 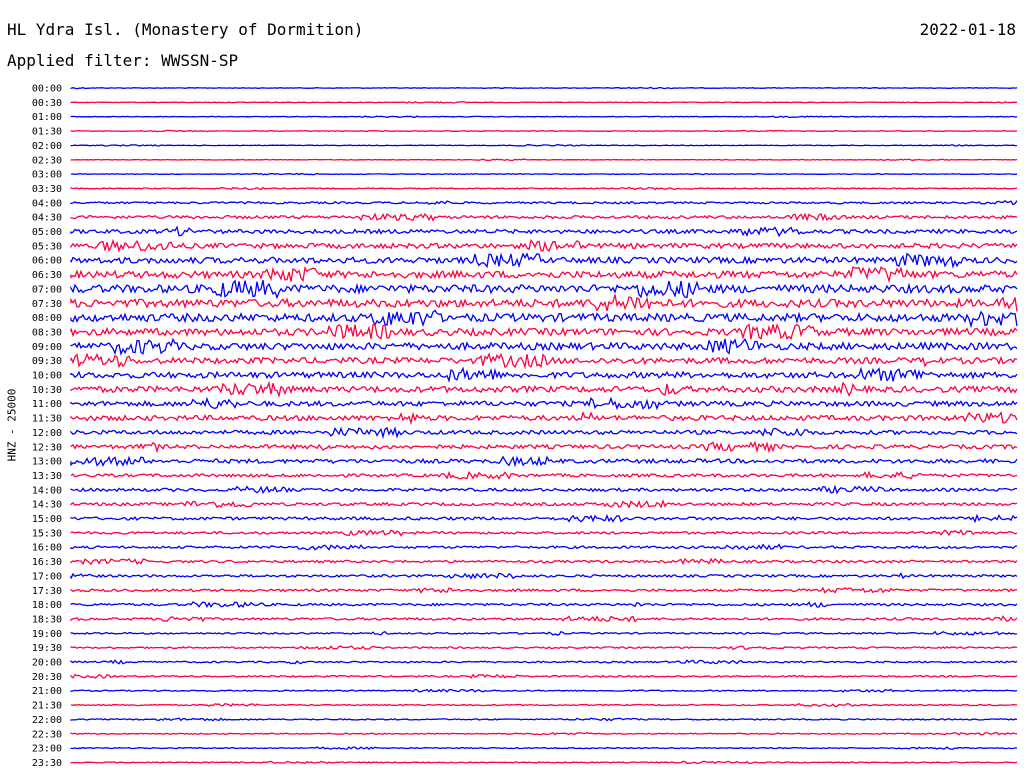 I want to click on row-time-label: 15:00, so click(x=47, y=519).